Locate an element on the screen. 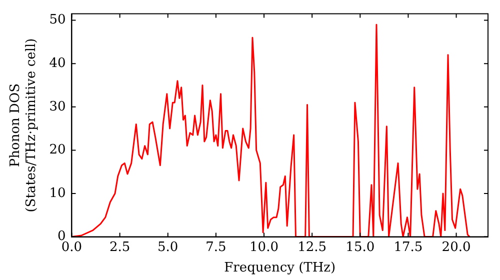 Image resolution: width=500 pixels, height=280 pixels. y-tick-label: 20 is located at coordinates (57, 150).